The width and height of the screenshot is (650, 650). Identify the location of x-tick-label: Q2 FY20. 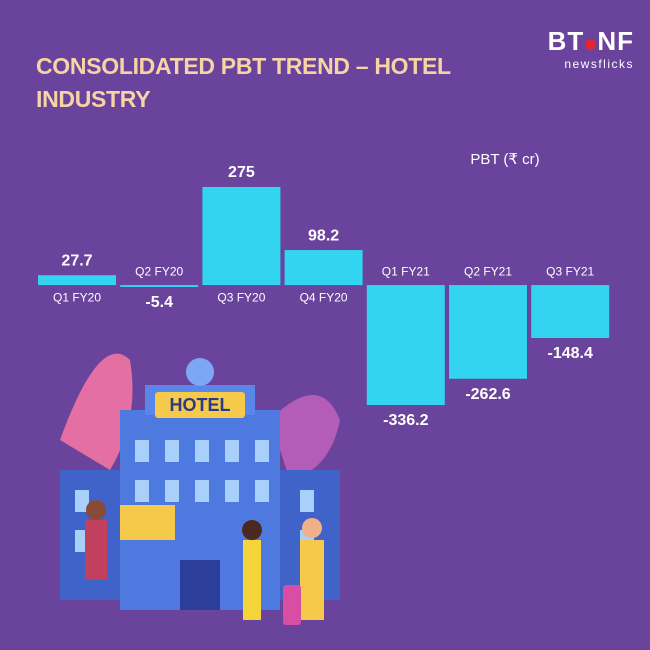
(159, 271).